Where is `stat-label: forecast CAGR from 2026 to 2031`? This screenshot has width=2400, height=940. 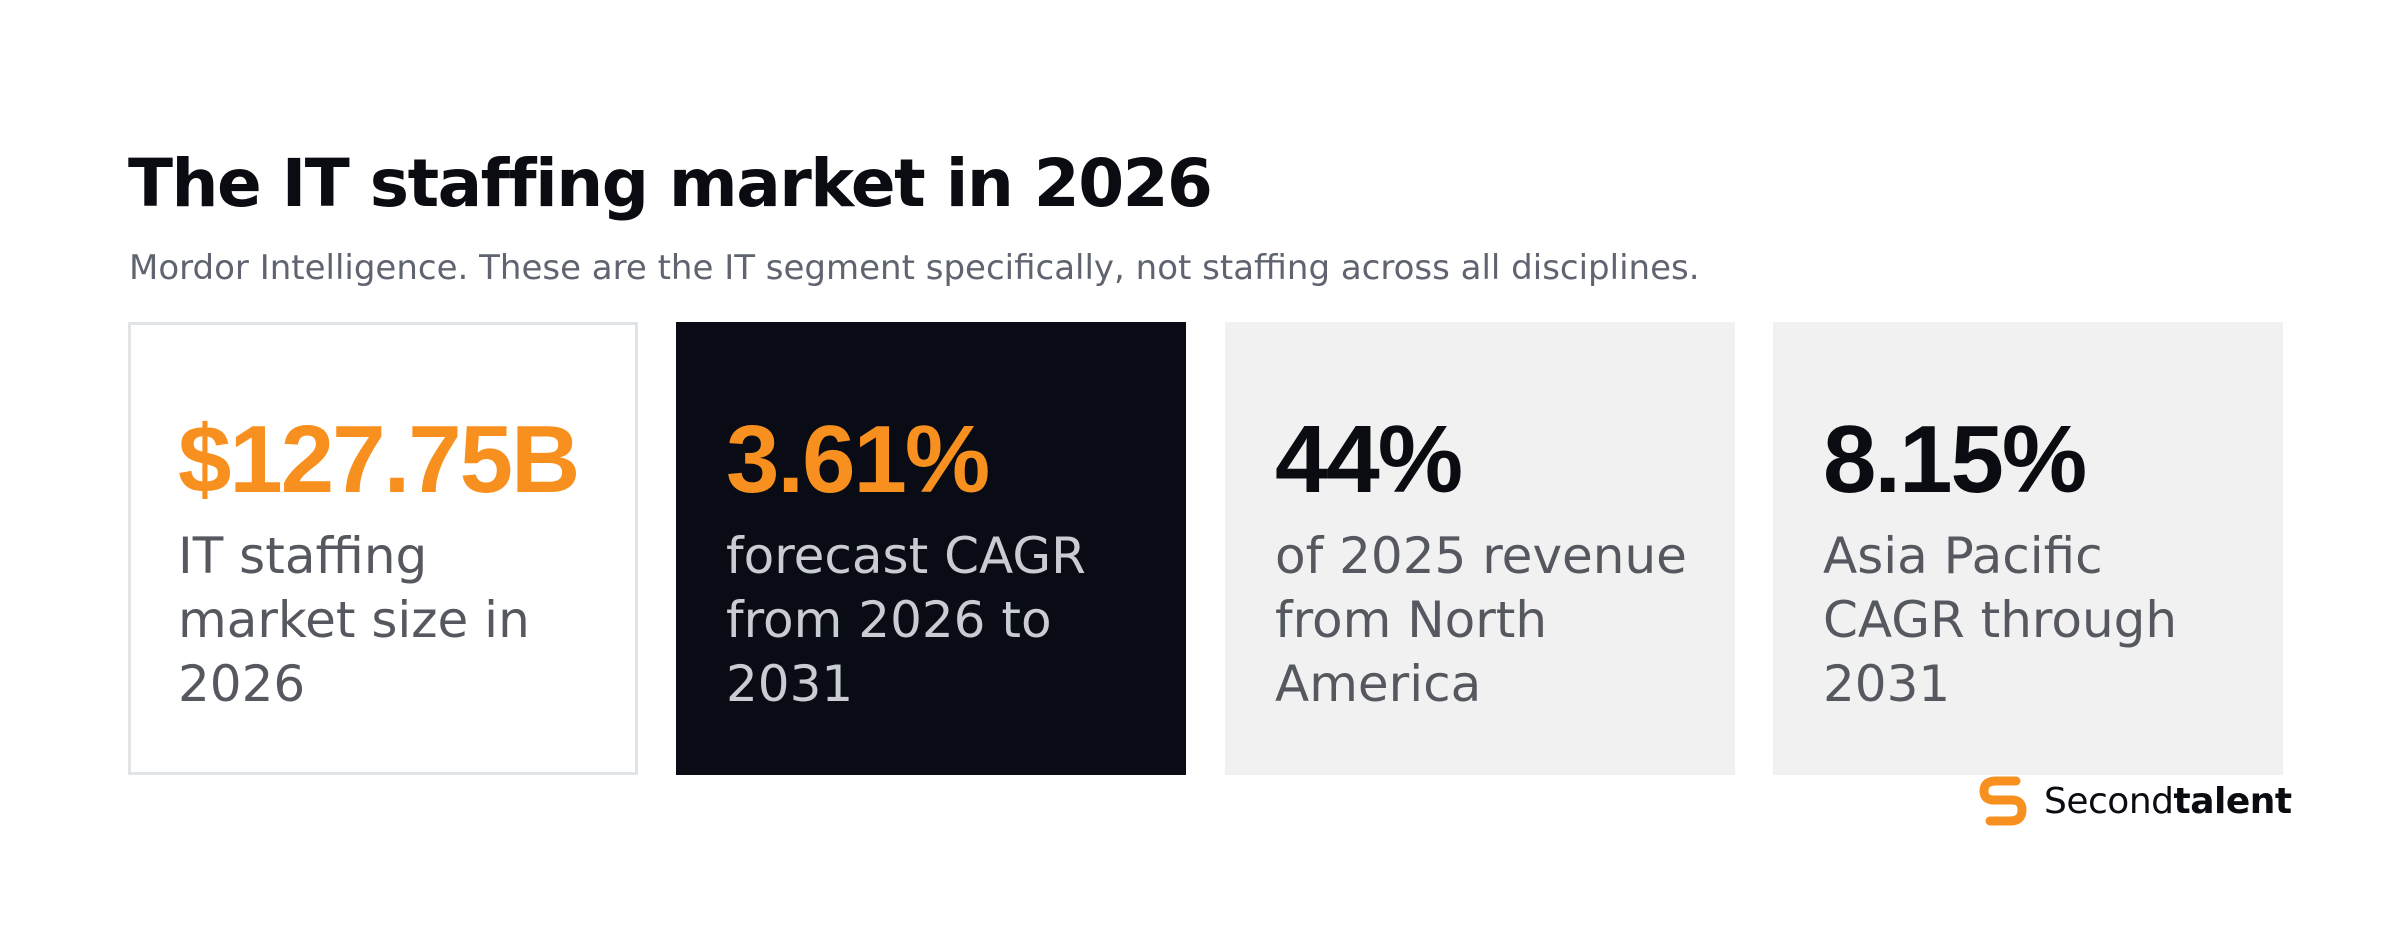
stat-label: forecast CAGR from 2026 to 2031 is located at coordinates (906, 620).